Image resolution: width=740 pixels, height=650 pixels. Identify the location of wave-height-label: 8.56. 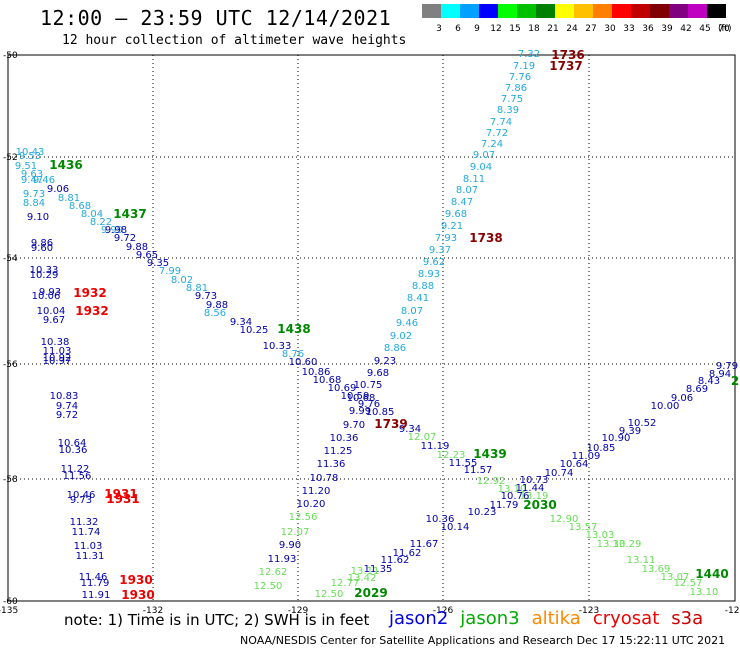
(215, 313).